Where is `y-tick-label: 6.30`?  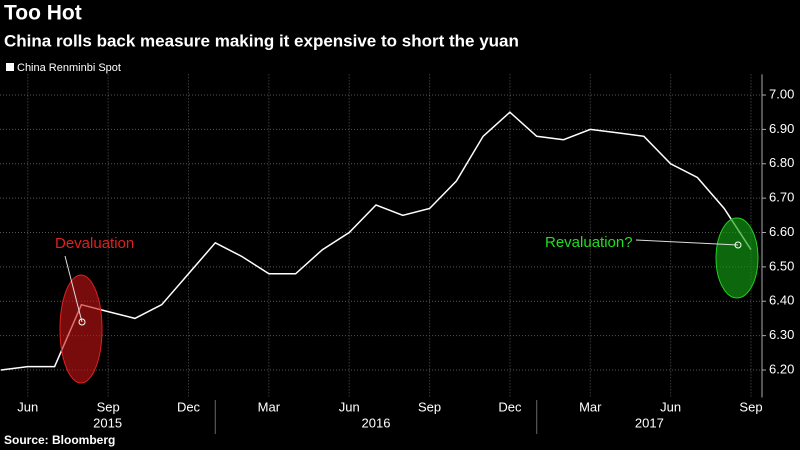
y-tick-label: 6.30 is located at coordinates (781, 334).